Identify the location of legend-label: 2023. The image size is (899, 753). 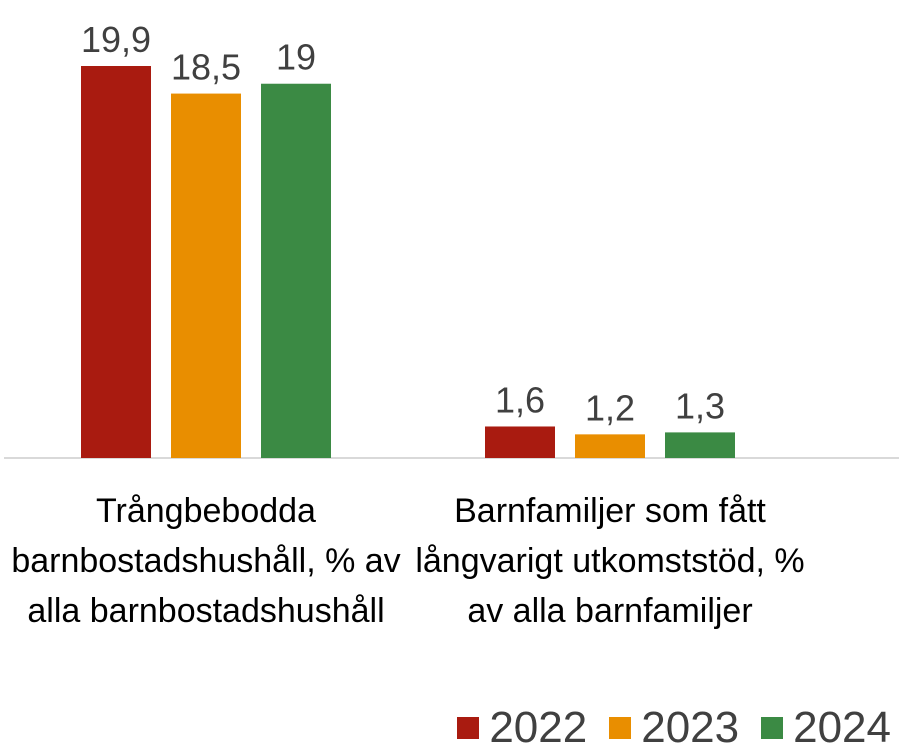
(690, 727).